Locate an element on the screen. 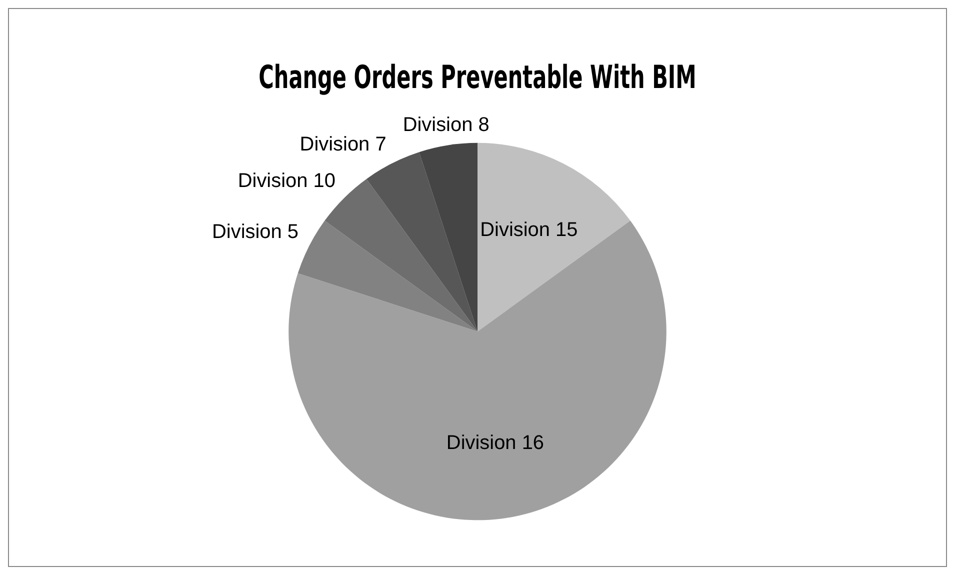 The image size is (957, 577). chart-title: Change Orders Preventable With BIM is located at coordinates (477, 78).